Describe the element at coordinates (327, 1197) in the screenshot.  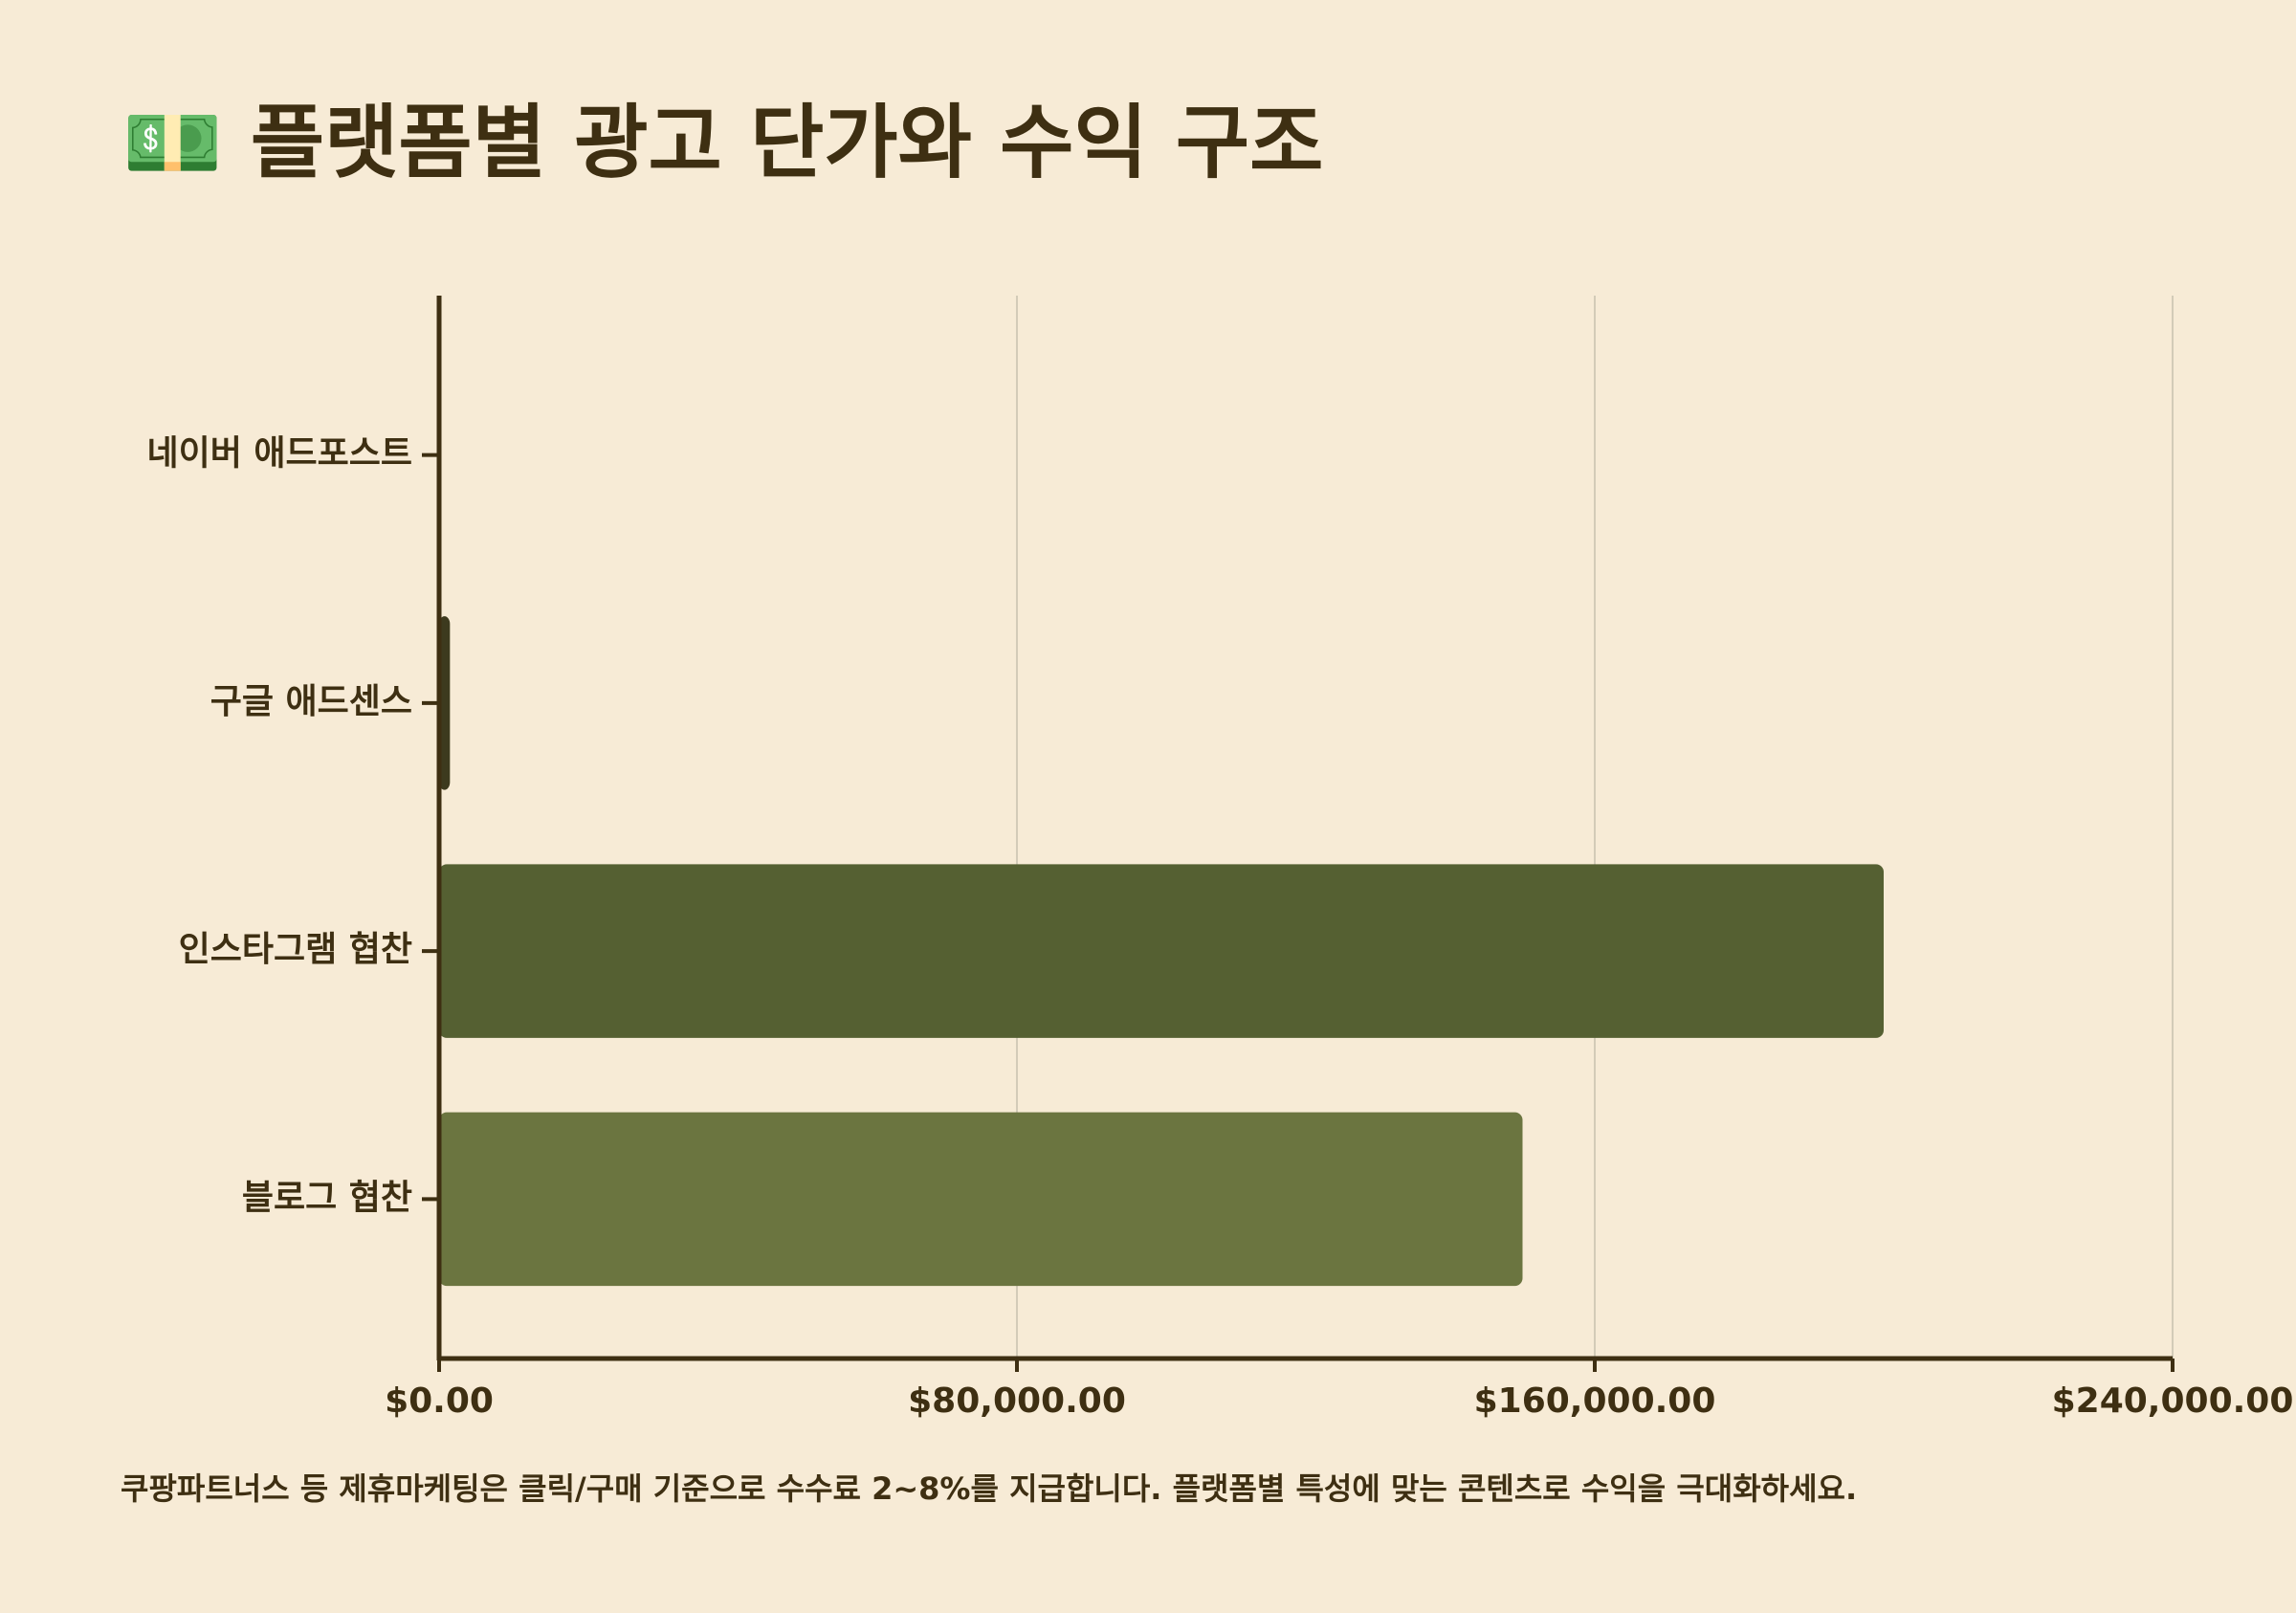
I see `y-tick-label: 블로그 협찬` at that location.